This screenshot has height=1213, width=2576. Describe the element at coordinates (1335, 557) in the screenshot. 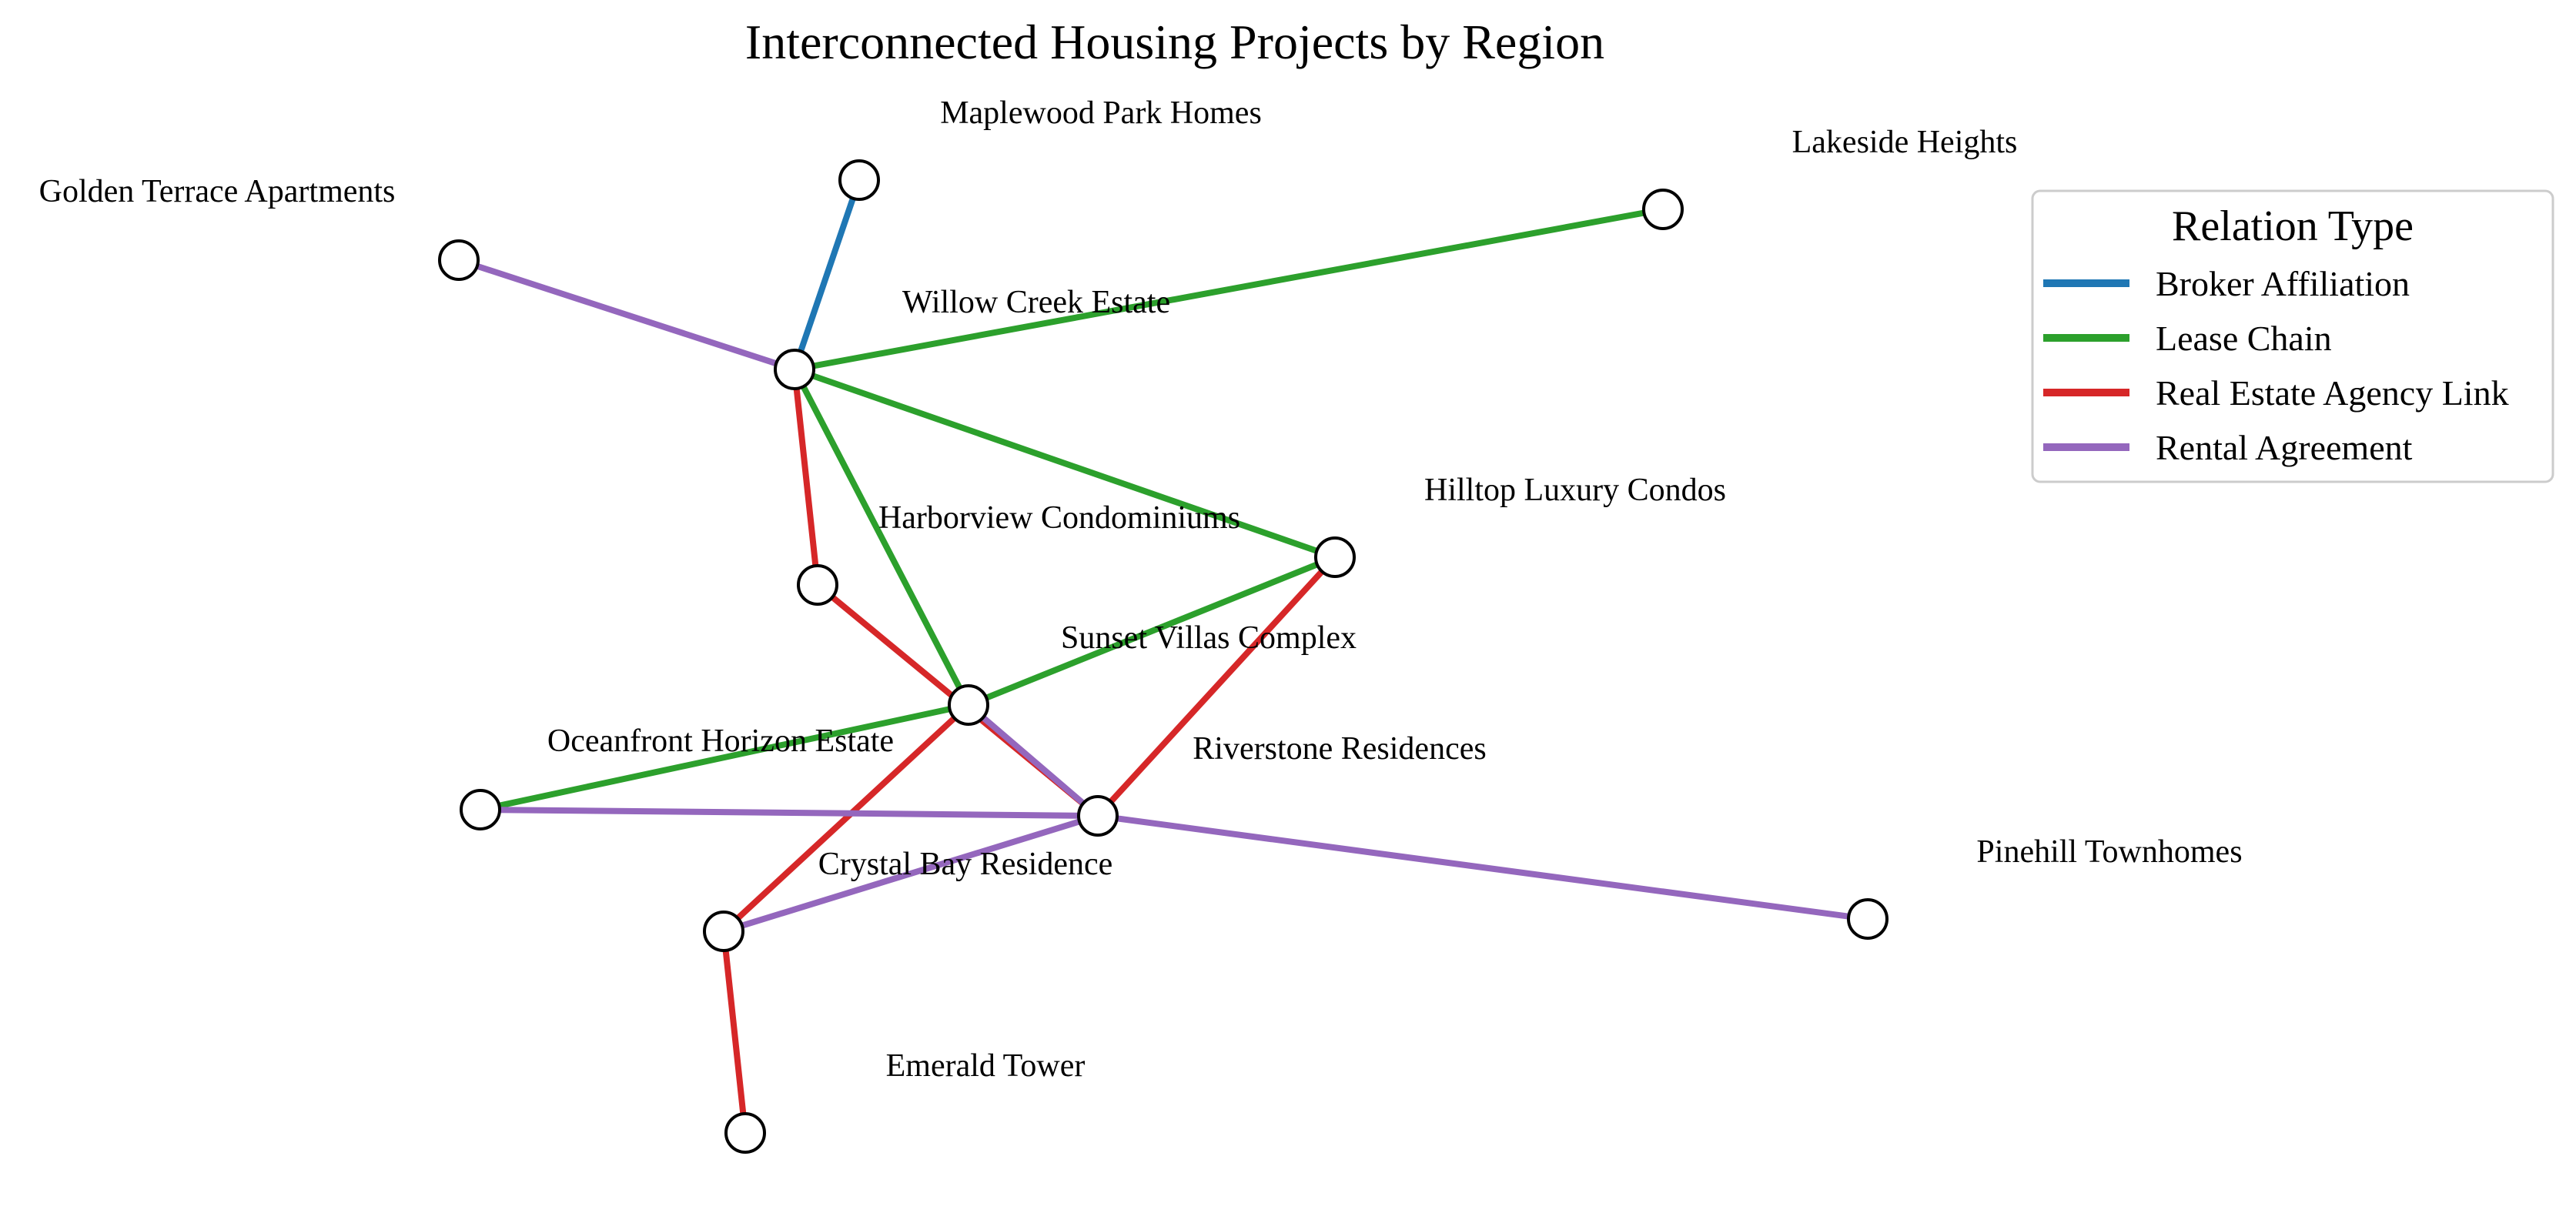

I see `node-hilltop` at that location.